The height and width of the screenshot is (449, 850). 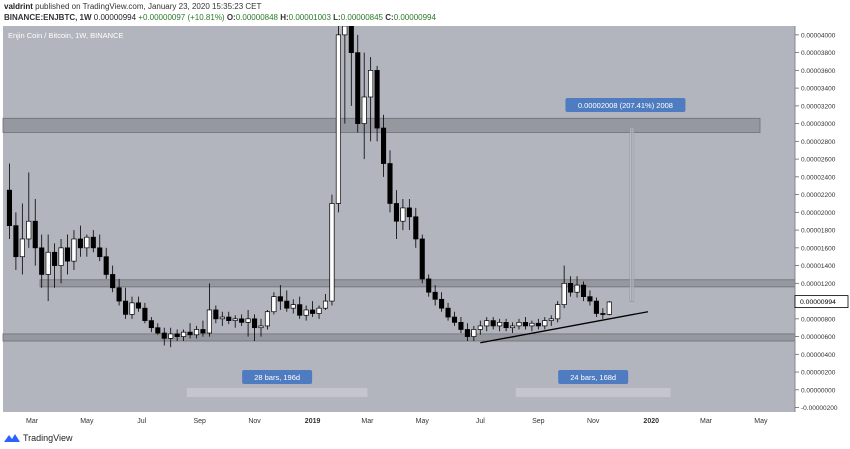 I want to click on time-axis, so click(x=397, y=421).